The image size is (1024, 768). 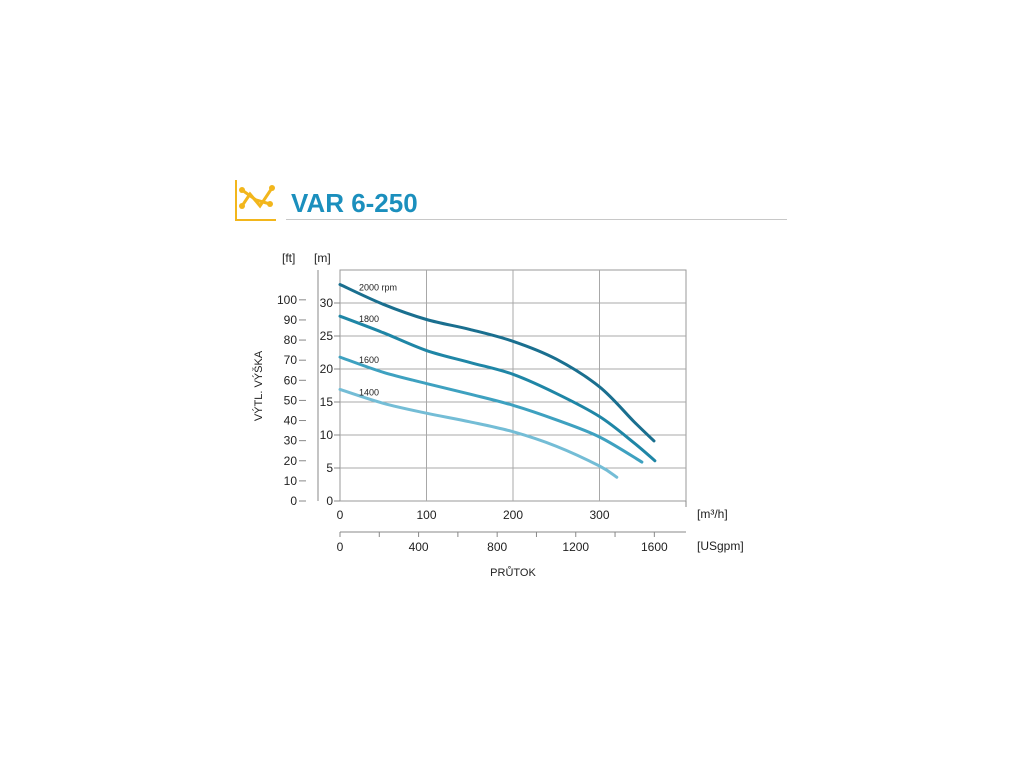 What do you see at coordinates (513, 515) in the screenshot?
I see `x-tick-label: 200` at bounding box center [513, 515].